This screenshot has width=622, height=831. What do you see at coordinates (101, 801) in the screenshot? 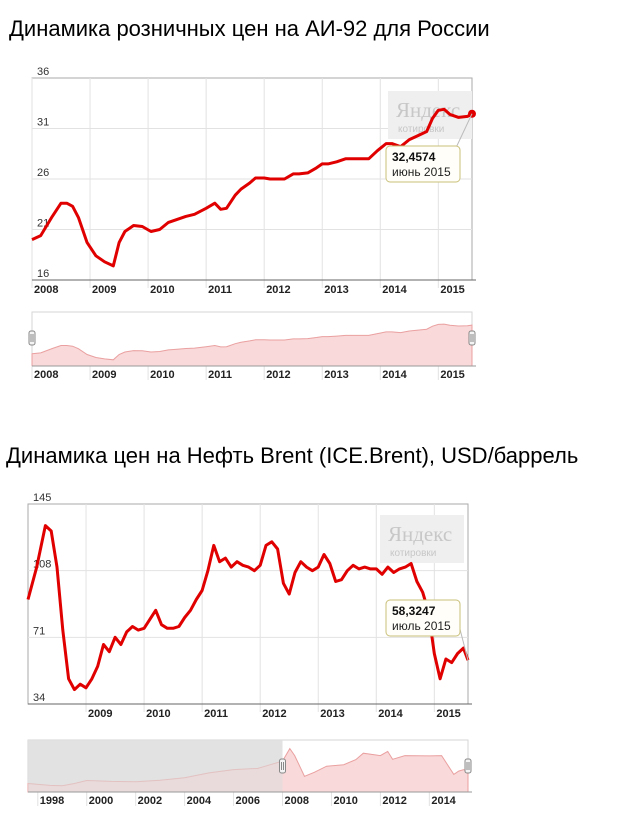
I see `navigator-tick-label: 2000` at bounding box center [101, 801].